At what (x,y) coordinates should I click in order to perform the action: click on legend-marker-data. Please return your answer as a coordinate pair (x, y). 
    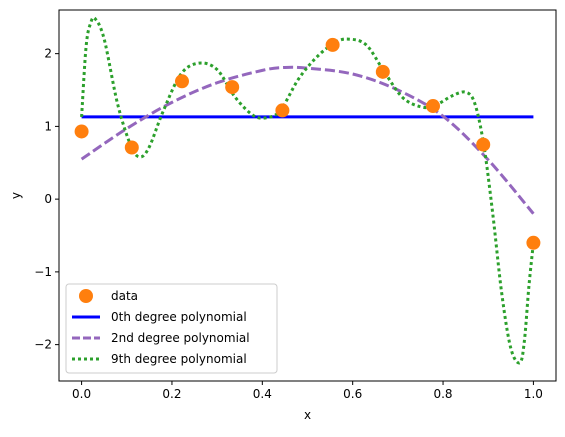
    Looking at the image, I should click on (86, 296).